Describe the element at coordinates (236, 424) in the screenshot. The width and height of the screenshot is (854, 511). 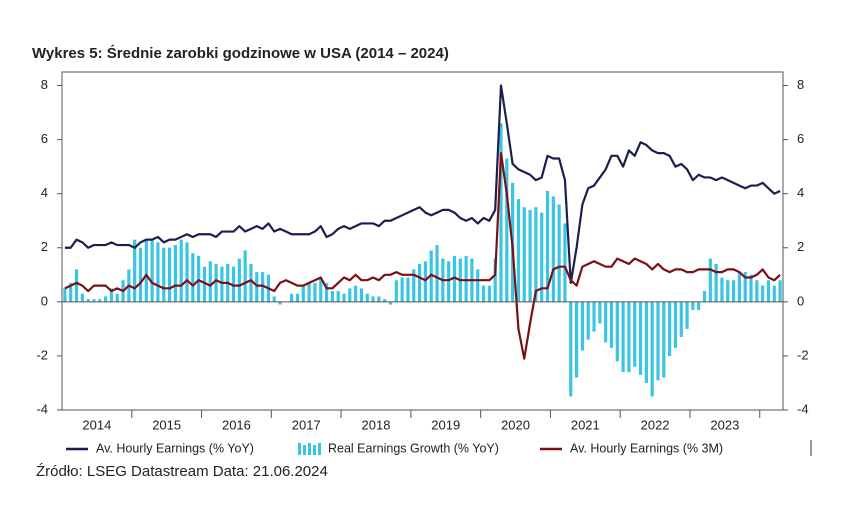
I see `x-tick-label: 2016` at that location.